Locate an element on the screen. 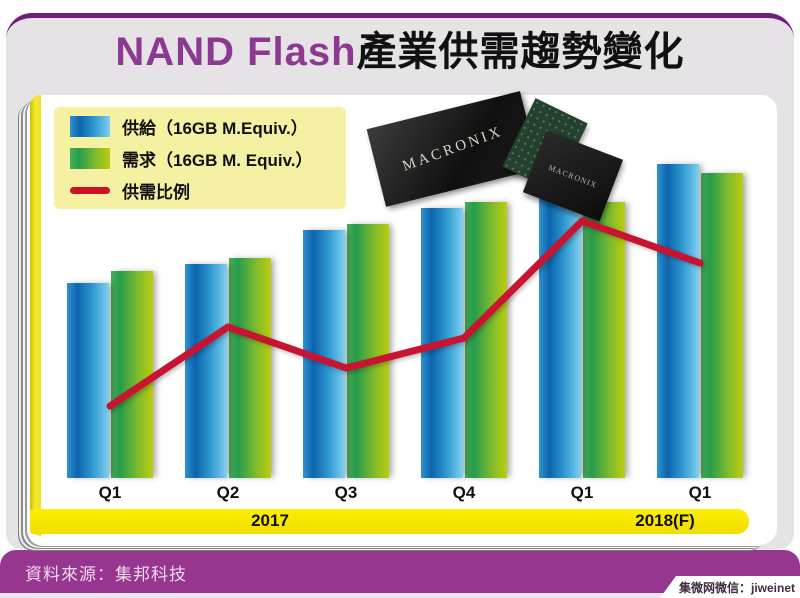 The height and width of the screenshot is (598, 800). watermark-box: 集微网微信：jiweinet is located at coordinates (730, 587).